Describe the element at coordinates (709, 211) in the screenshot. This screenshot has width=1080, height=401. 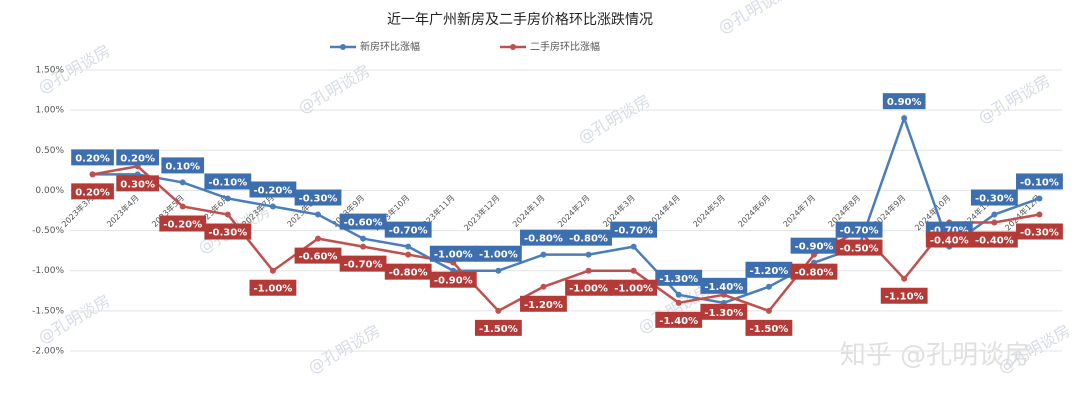
I see `x-tick-label: 2024年5月` at that location.